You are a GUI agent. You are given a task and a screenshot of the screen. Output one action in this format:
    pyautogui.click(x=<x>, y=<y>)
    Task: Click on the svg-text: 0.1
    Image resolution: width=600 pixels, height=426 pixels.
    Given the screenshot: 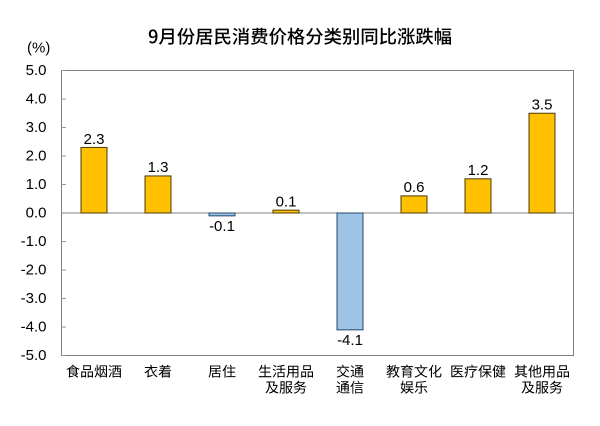 What is the action you would take?
    pyautogui.click(x=286, y=202)
    